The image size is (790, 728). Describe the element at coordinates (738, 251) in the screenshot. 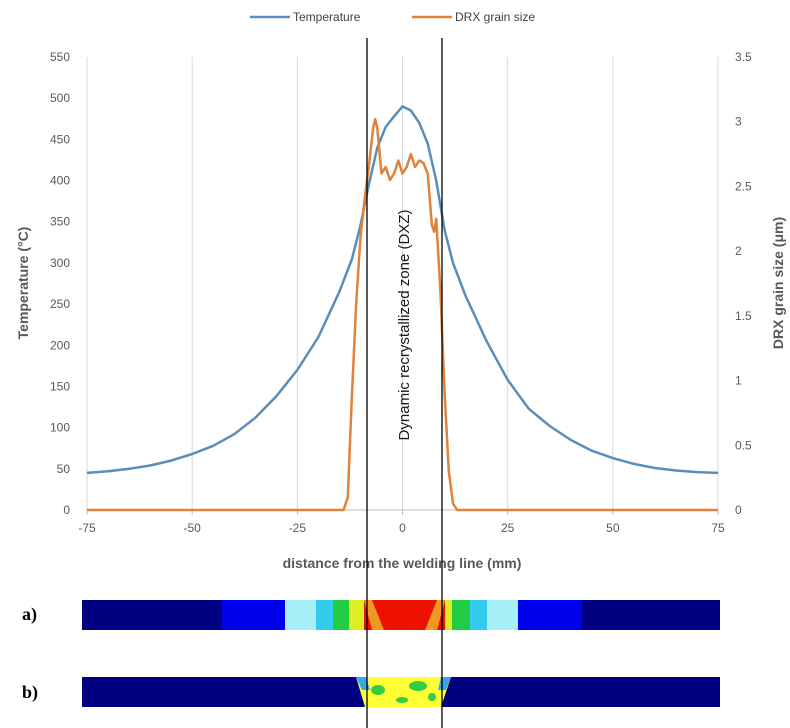

I see `y2-tick-label: 2` at that location.